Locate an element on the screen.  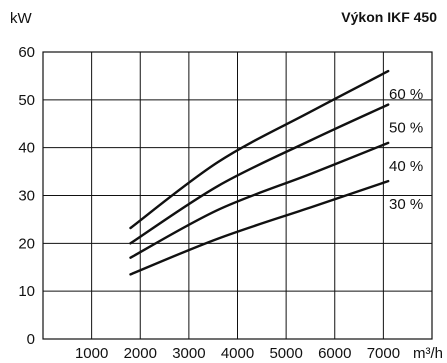
x-tick-label: 6000 is located at coordinates (334, 353).